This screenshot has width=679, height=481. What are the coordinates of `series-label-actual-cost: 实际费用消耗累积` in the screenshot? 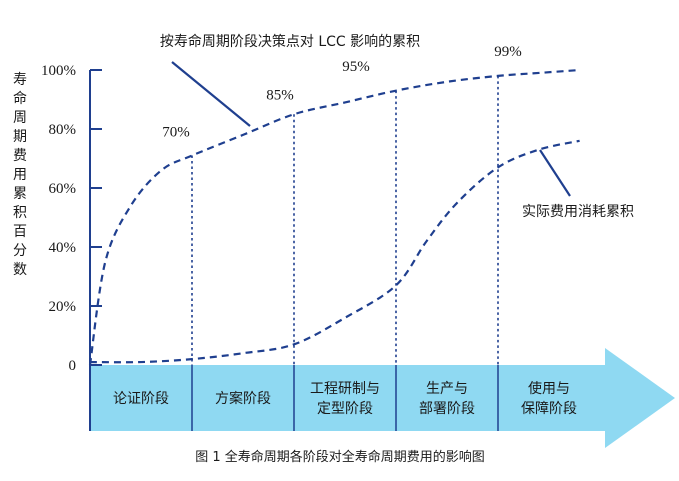 It's located at (578, 212).